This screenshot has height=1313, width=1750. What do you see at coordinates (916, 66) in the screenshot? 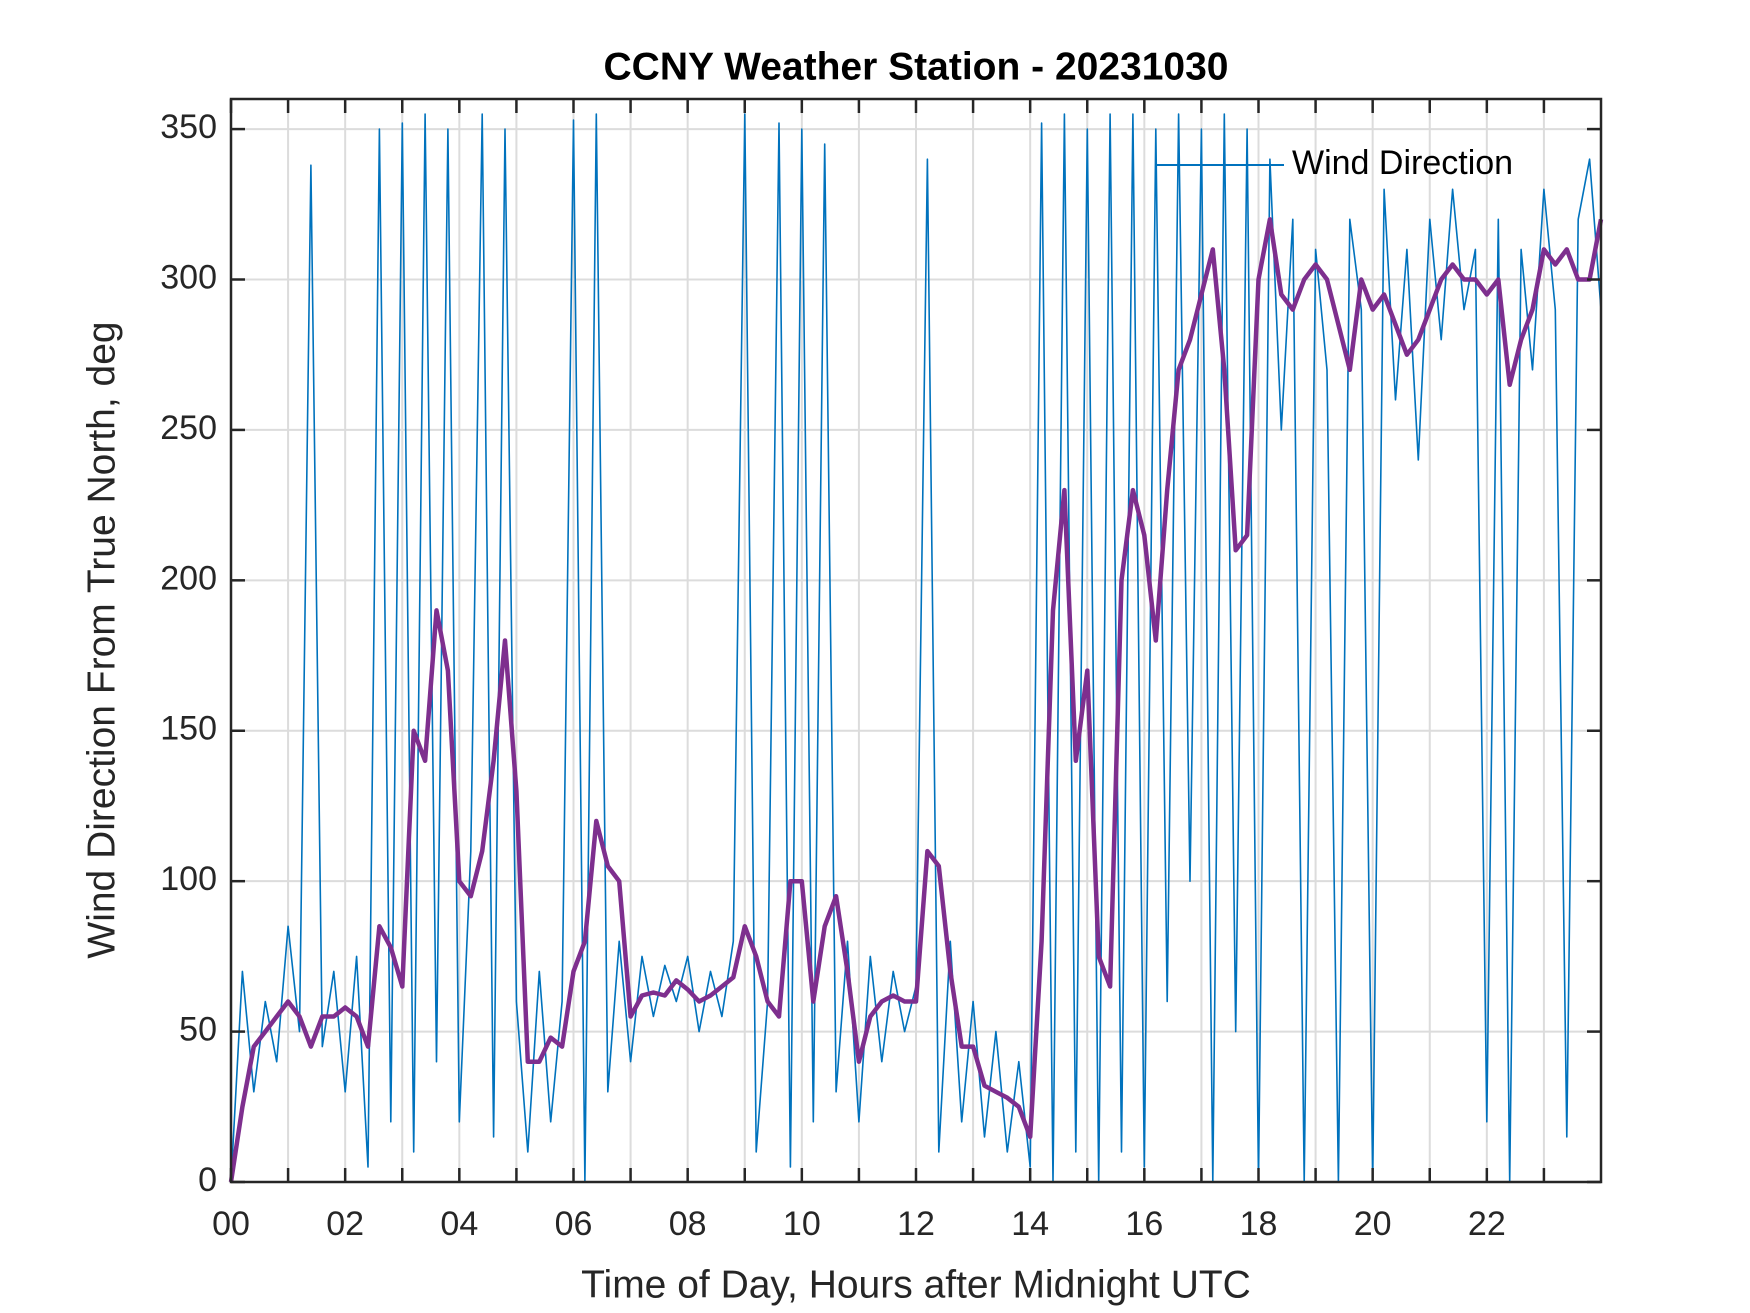
I see `chart-title: CCNY Weather Station - 20231030` at bounding box center [916, 66].